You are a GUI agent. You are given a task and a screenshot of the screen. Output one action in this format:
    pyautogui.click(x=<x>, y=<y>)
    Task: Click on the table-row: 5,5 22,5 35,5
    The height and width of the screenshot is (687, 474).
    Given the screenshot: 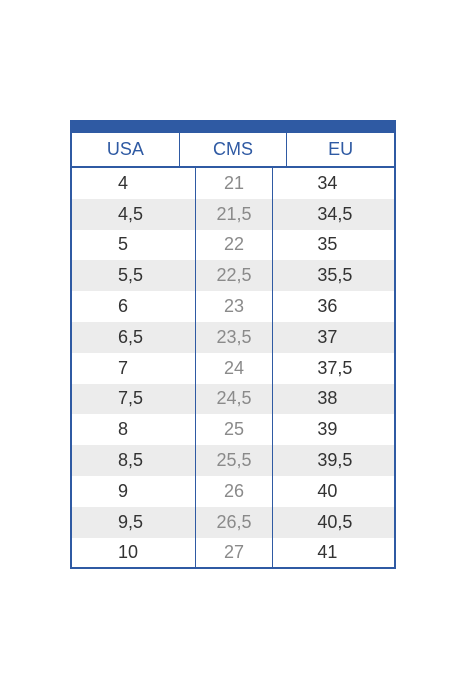 What is the action you would take?
    pyautogui.click(x=233, y=276)
    